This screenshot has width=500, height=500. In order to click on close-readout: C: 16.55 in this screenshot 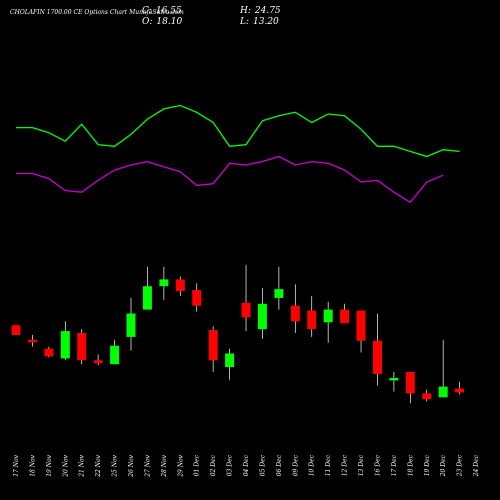, I will do `click(162, 11)`.